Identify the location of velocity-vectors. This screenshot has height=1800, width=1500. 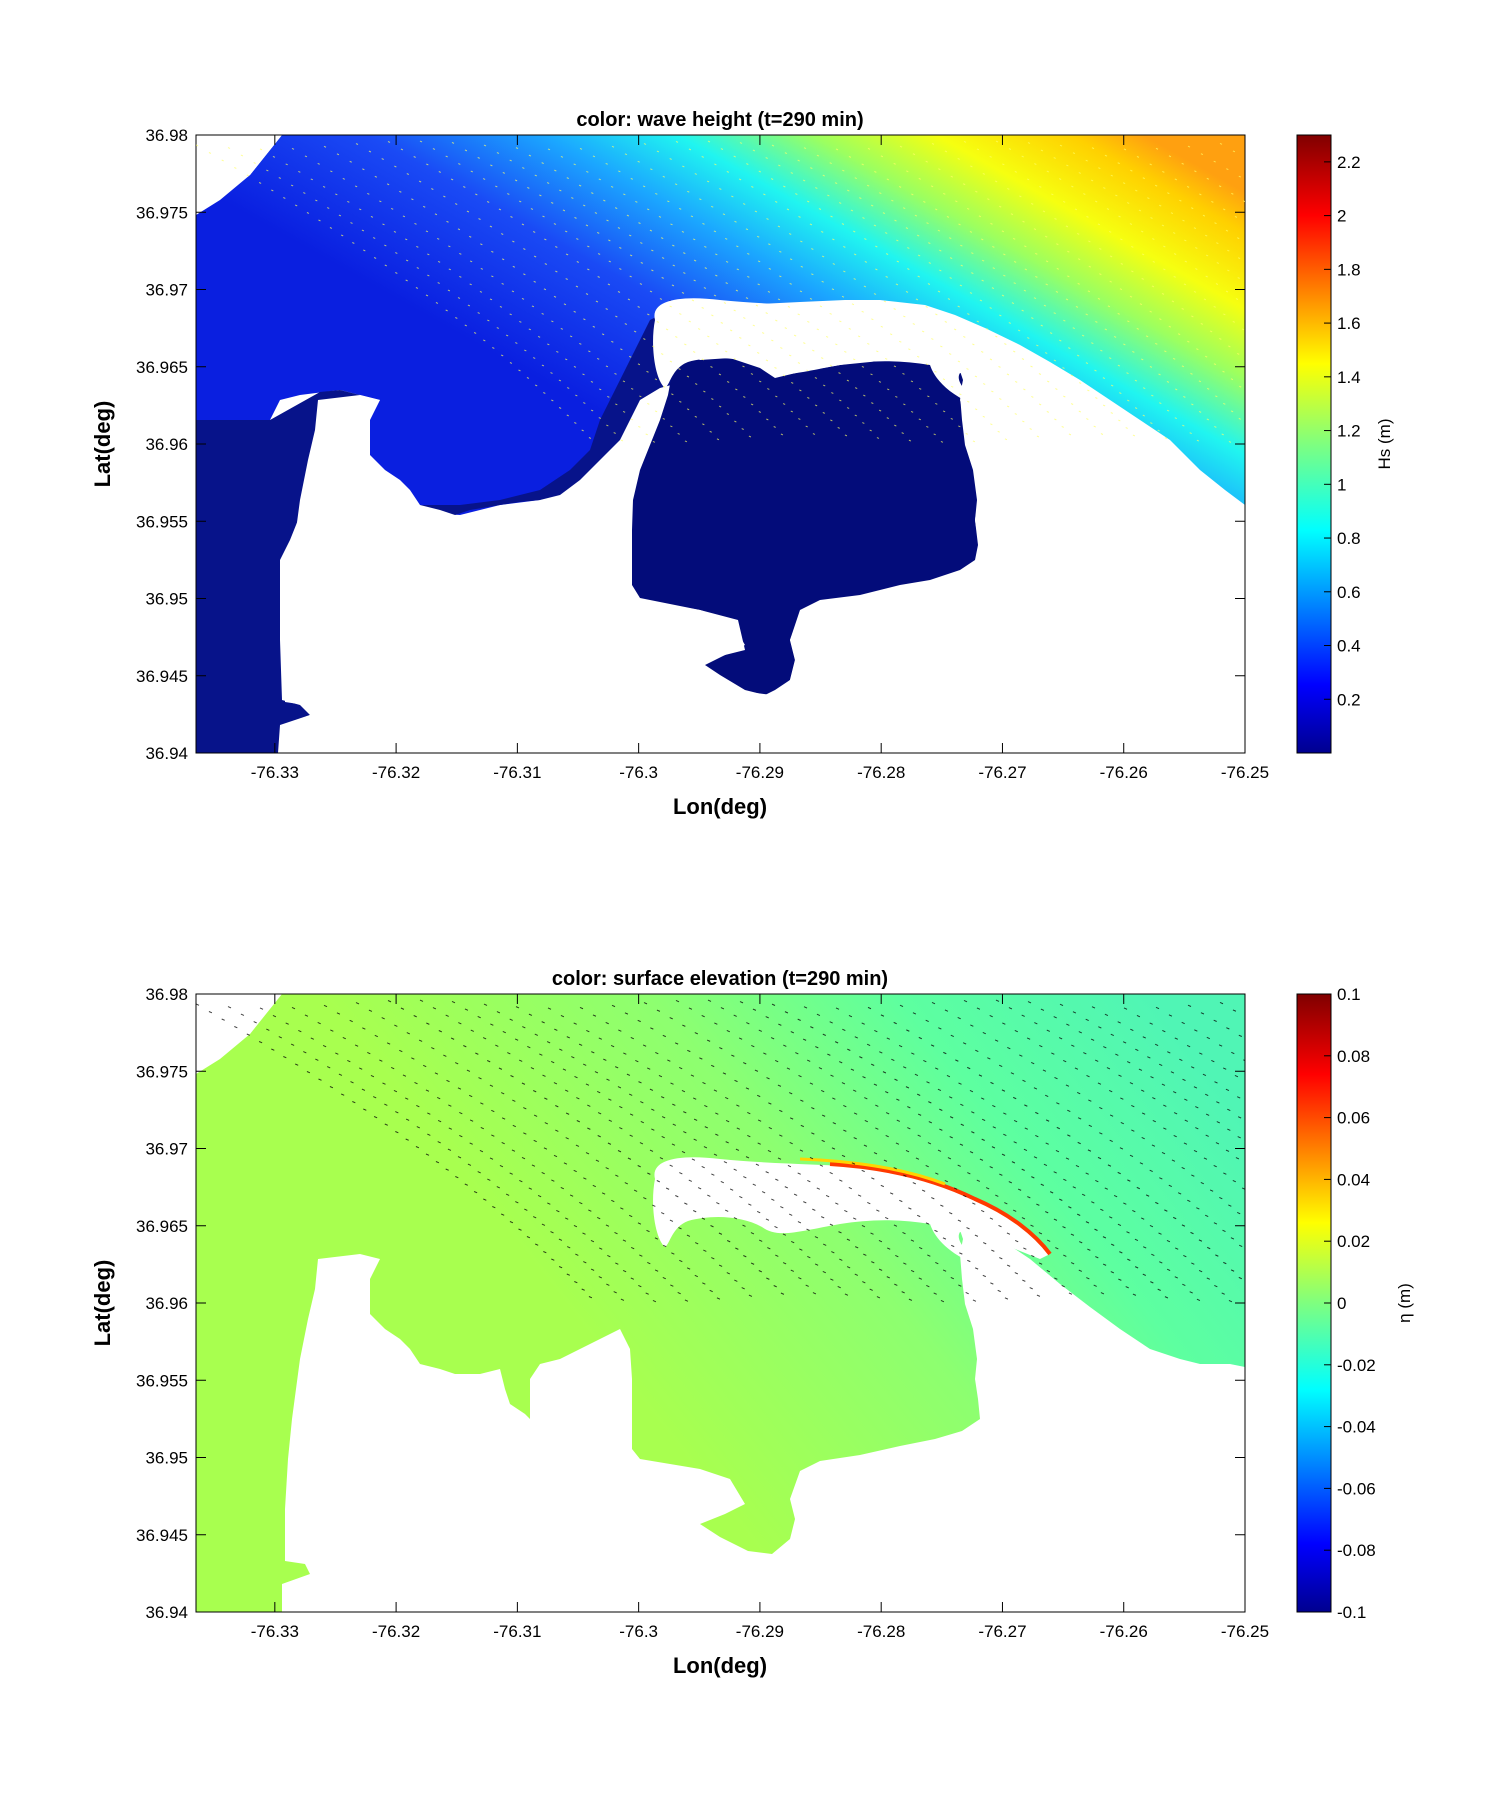
(720, 291).